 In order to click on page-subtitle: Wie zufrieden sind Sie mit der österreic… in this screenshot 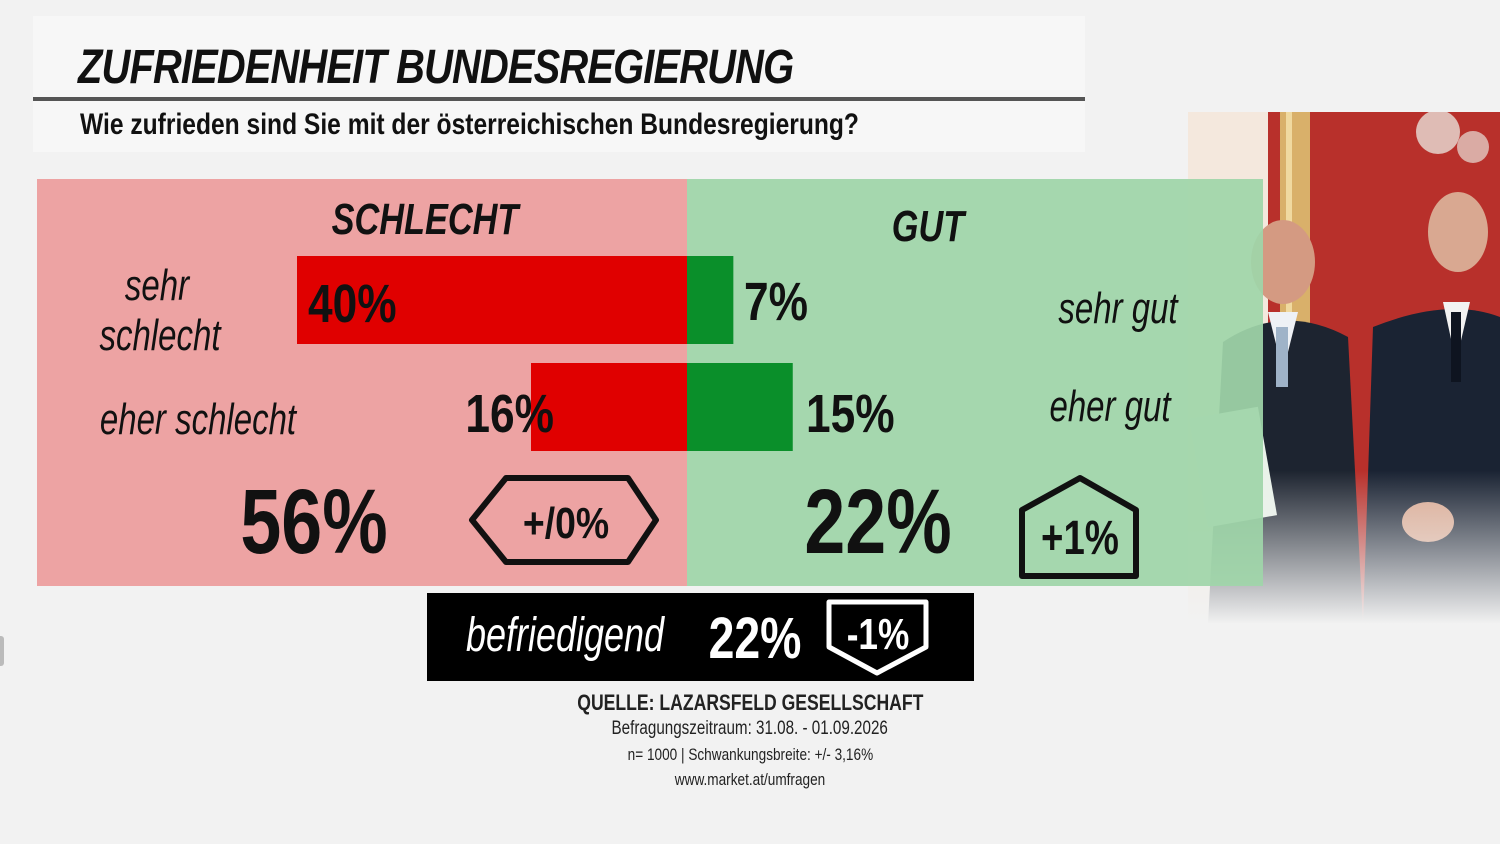, I will do `click(469, 124)`.